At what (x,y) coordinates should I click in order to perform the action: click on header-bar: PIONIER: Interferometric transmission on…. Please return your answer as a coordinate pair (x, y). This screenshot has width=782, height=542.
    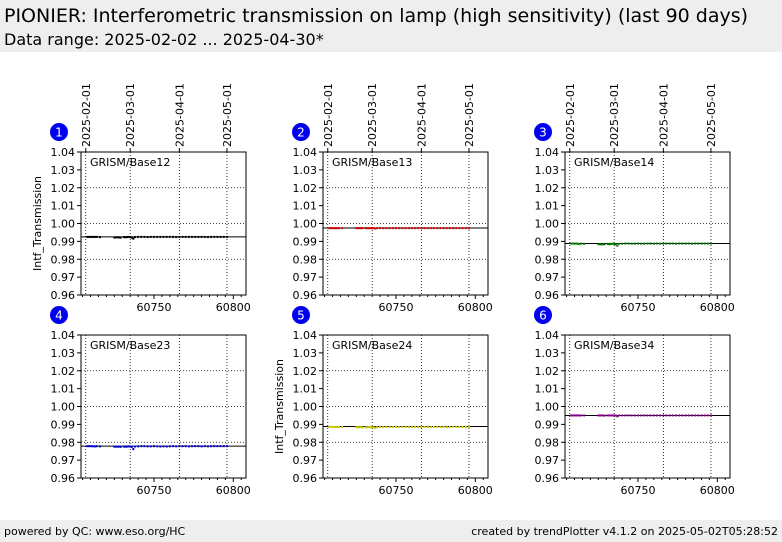
    Looking at the image, I should click on (391, 26).